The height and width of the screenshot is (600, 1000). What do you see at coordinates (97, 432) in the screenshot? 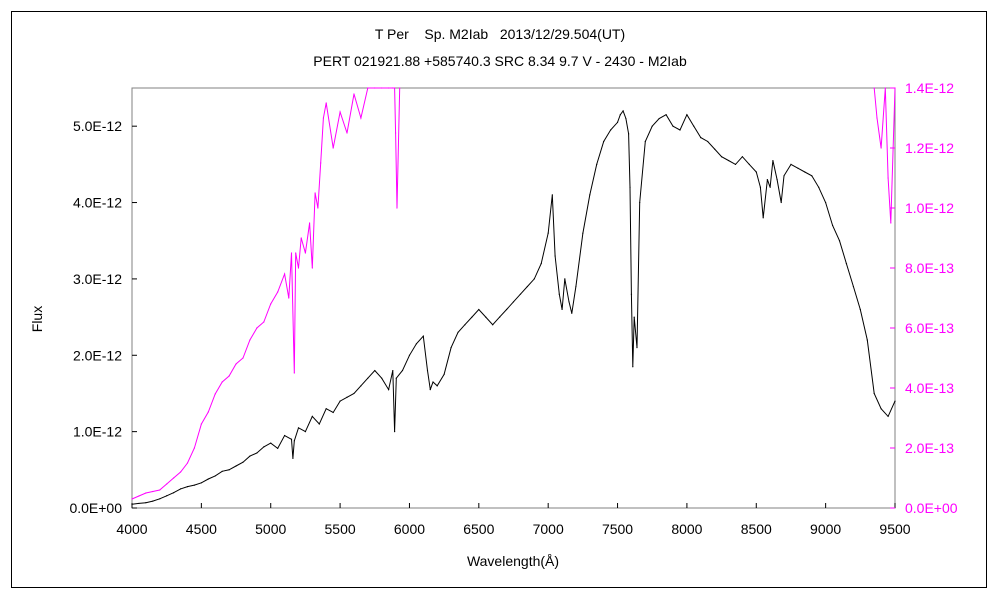
I see `y-tick-label-1: 1.0E-12` at bounding box center [97, 432].